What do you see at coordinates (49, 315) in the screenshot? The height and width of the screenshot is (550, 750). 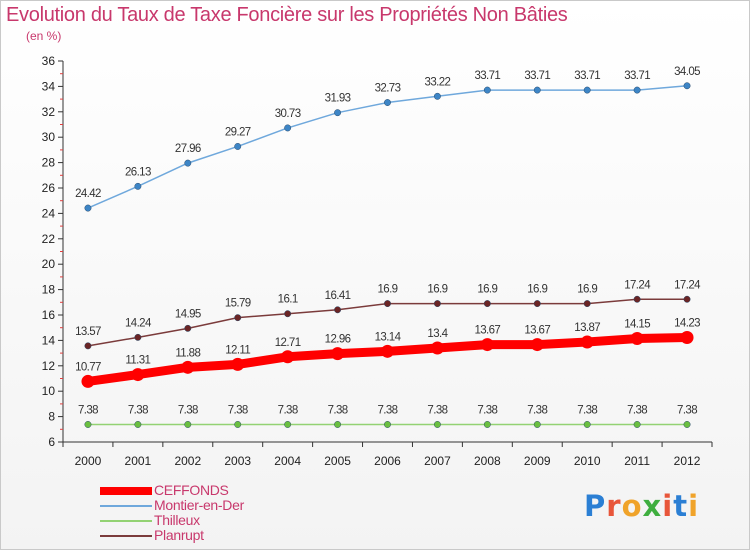 I see `y-tick-label: 16` at bounding box center [49, 315].